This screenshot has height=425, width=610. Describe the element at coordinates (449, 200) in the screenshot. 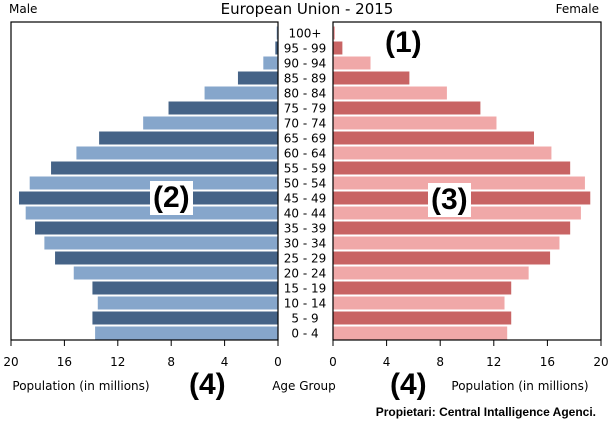

I see `annotation-3: (3)` at that location.